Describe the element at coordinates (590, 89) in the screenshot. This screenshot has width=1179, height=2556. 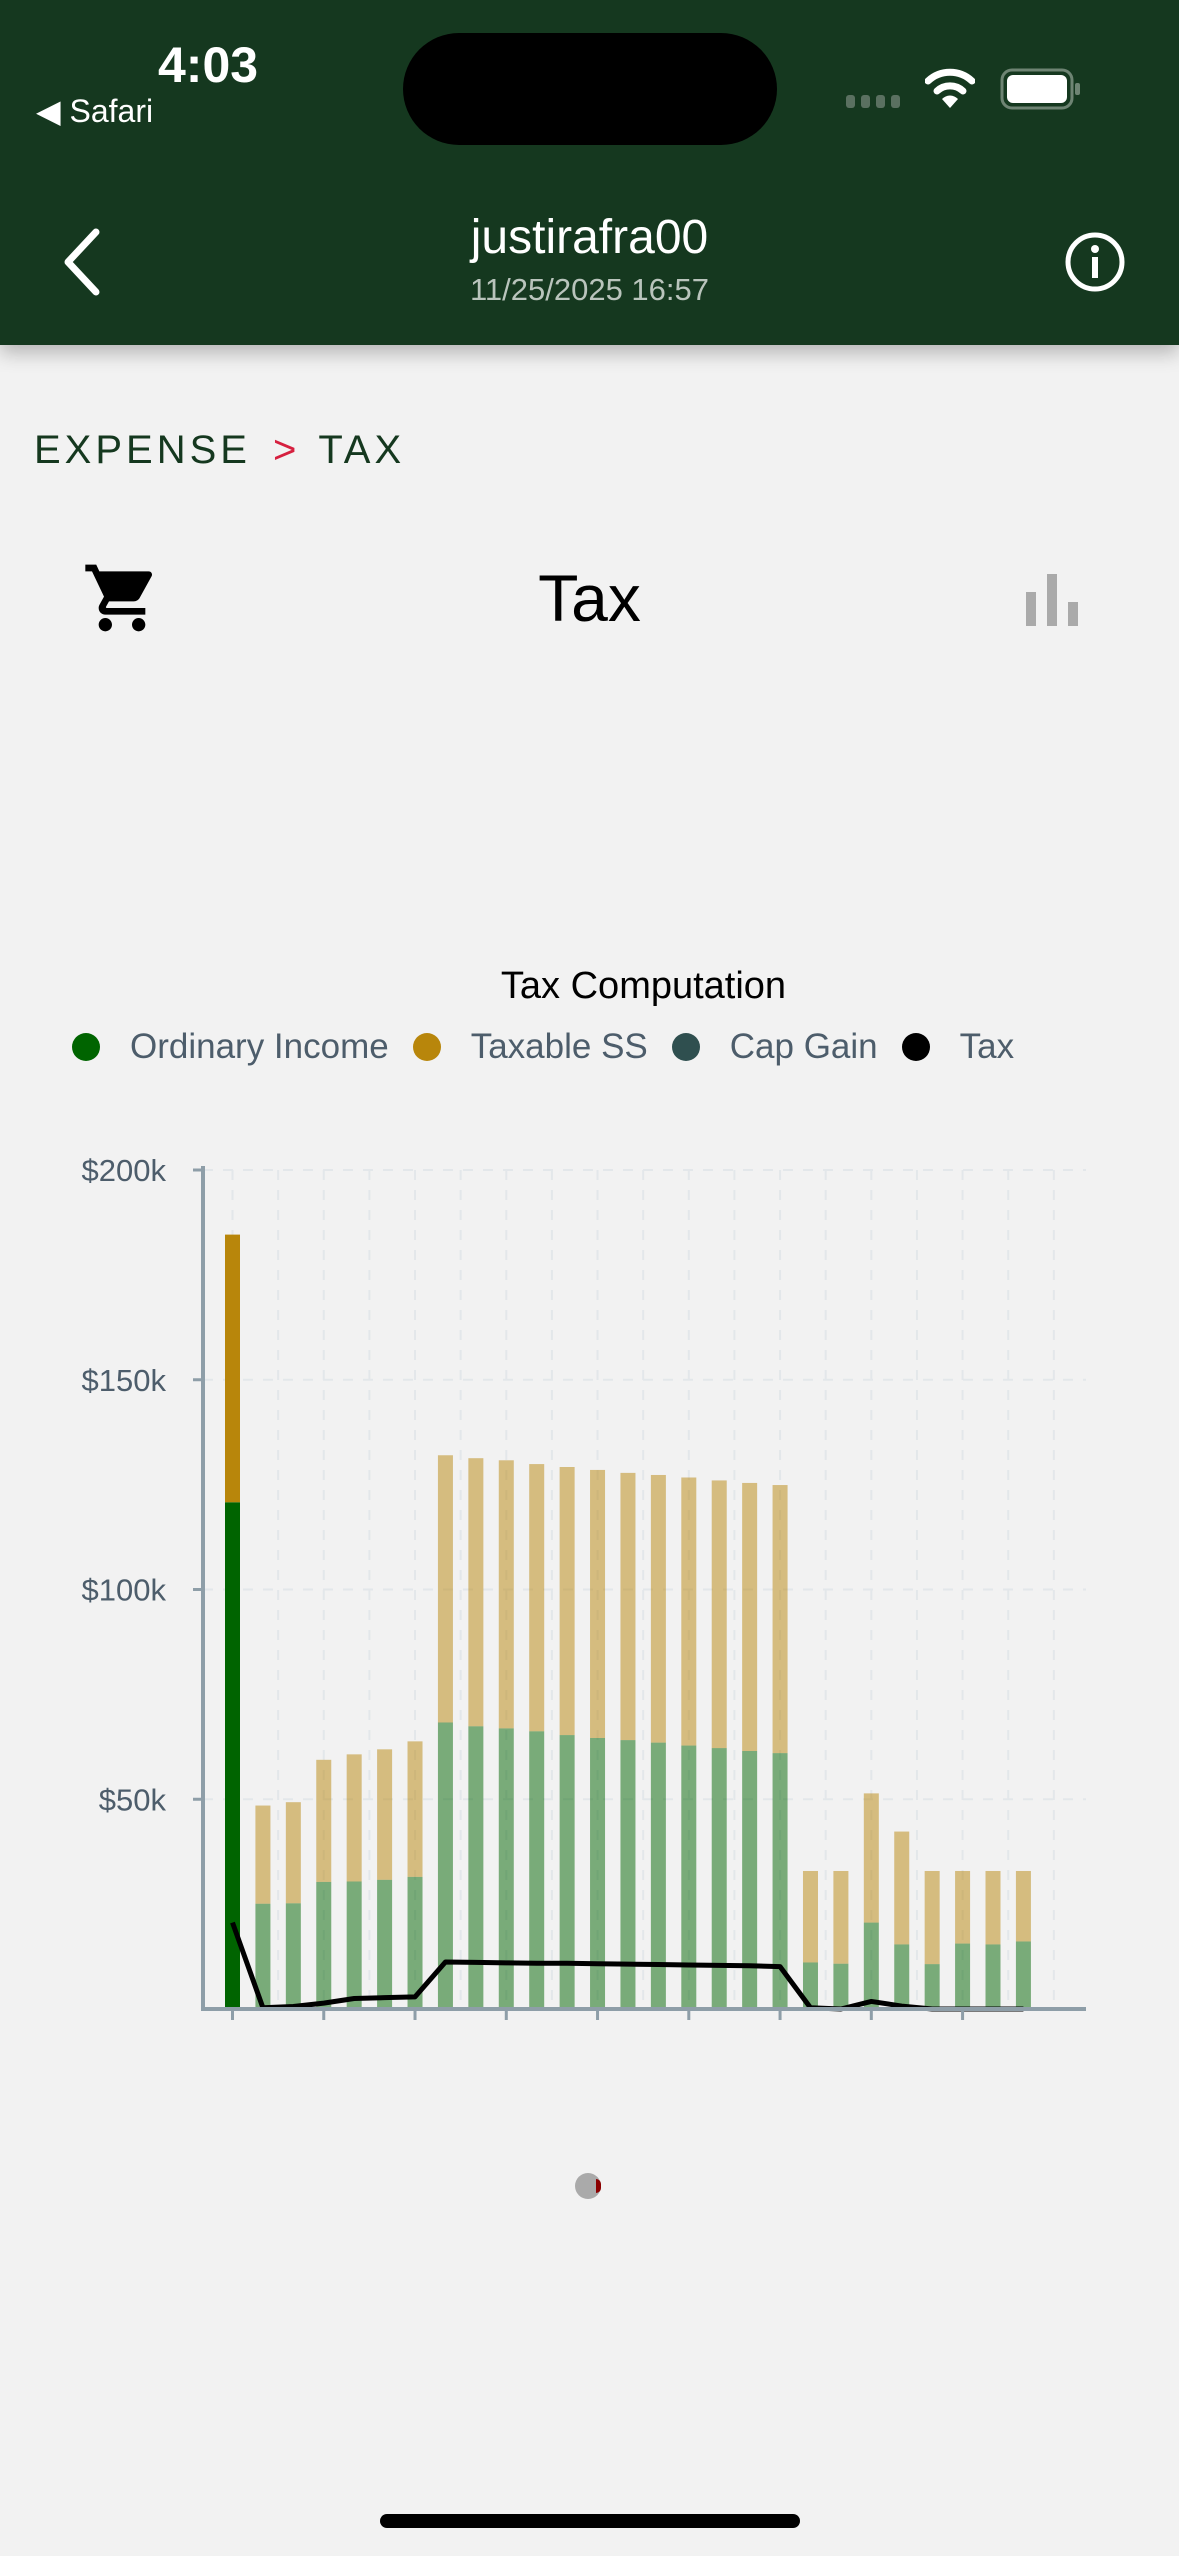
I see `dynamic-island` at that location.